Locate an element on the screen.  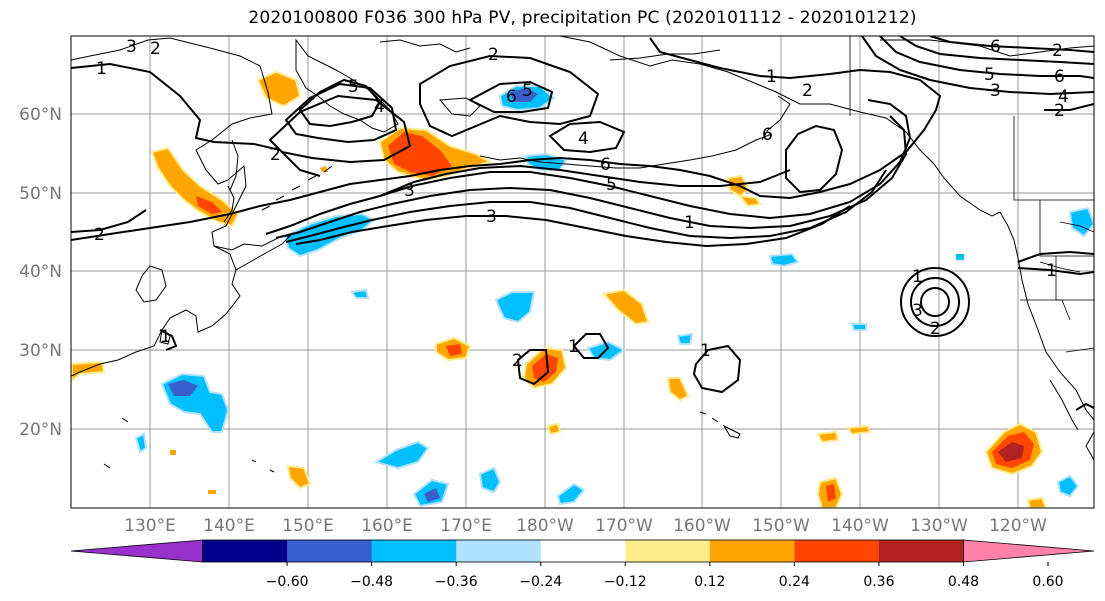
colorbar-tick-label: −0.24 is located at coordinates (540, 582).